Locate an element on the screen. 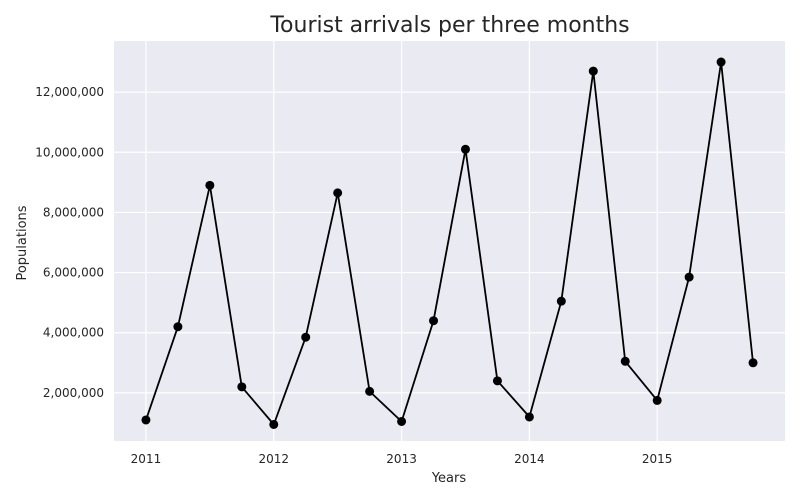  x-tick-label: 2012 is located at coordinates (273, 459).